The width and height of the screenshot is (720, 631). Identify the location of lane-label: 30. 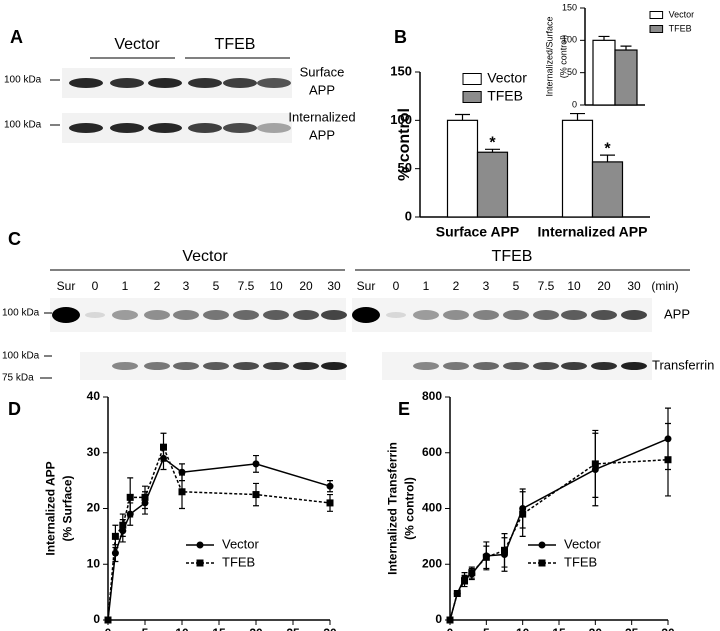
(634, 286).